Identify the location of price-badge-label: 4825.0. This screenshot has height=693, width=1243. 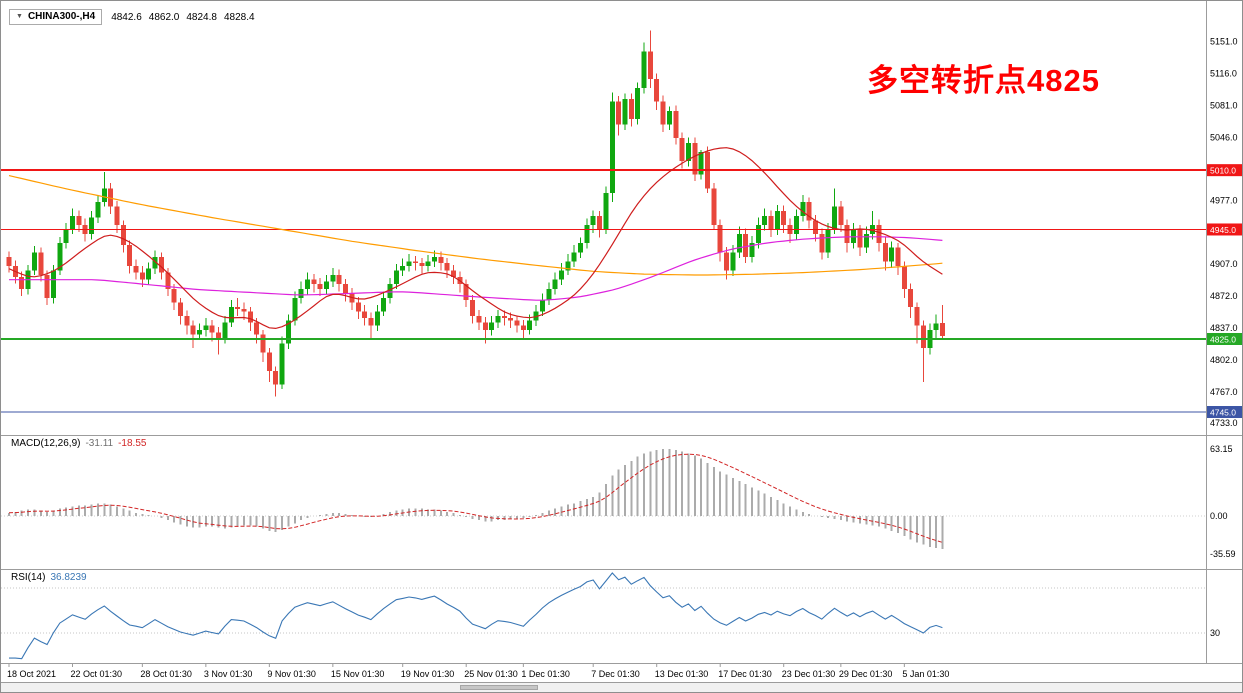
(1223, 339).